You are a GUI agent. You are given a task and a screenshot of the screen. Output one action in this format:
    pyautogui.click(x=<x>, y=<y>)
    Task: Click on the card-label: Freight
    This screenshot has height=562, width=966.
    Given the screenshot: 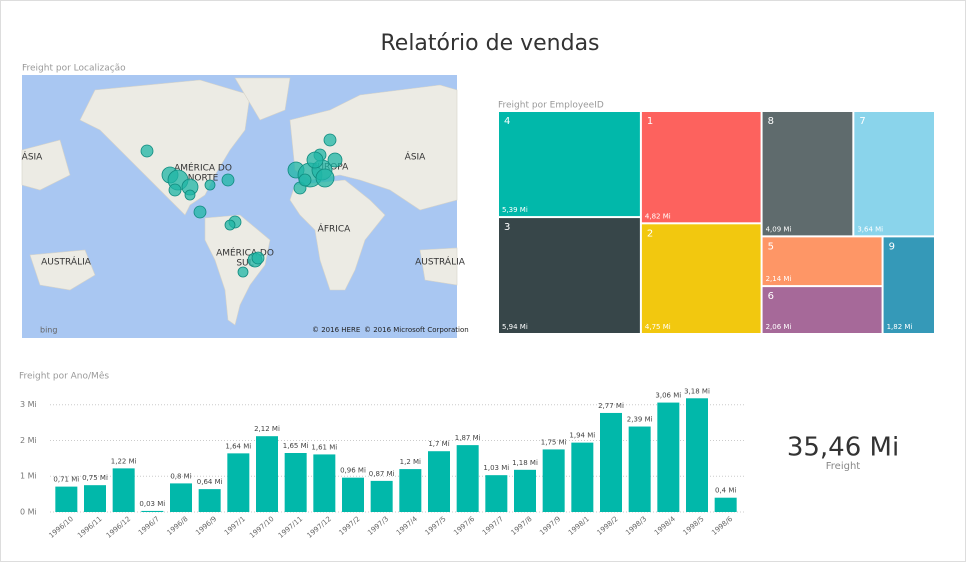 What is the action you would take?
    pyautogui.click(x=843, y=466)
    